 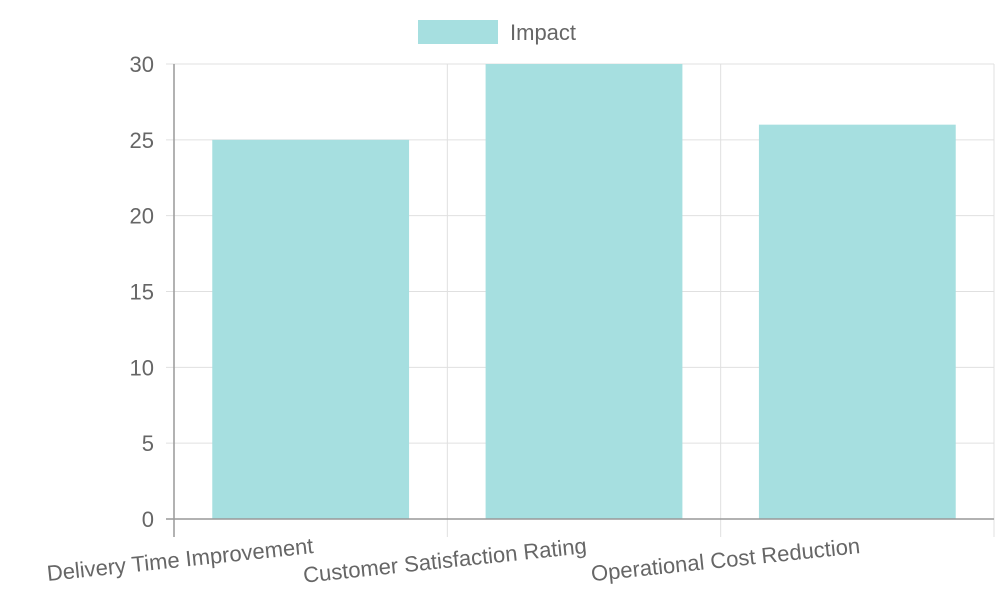 What do you see at coordinates (142, 64) in the screenshot?
I see `y-tick-label: 30` at bounding box center [142, 64].